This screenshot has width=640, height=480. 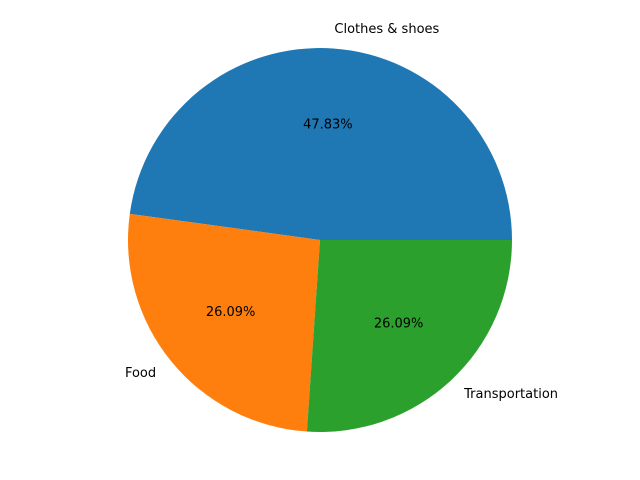 What do you see at coordinates (409, 336) in the screenshot?
I see `pie-slice-transportation` at bounding box center [409, 336].